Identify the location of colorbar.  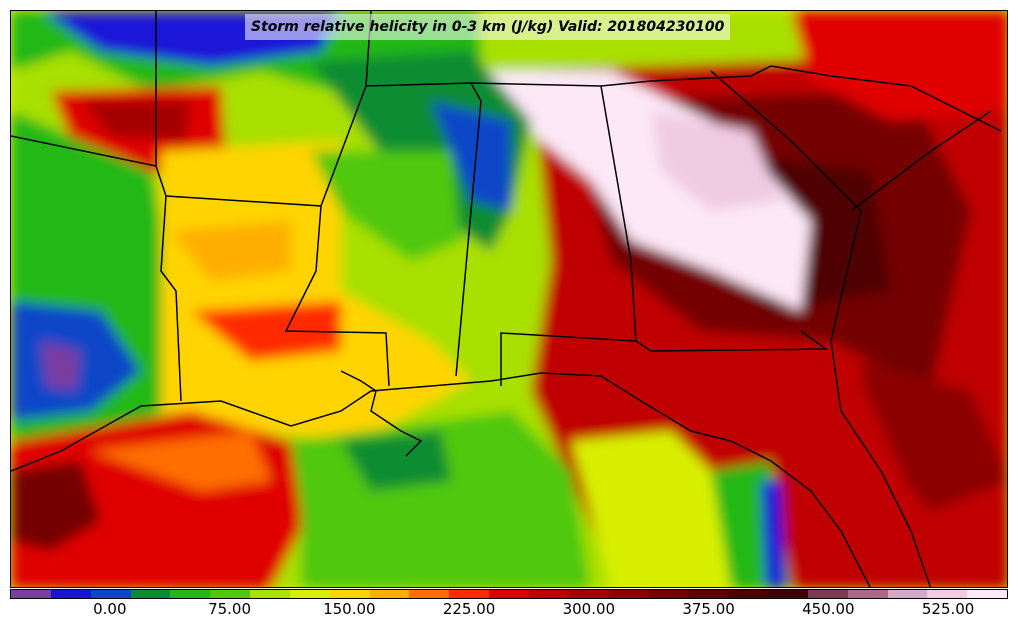
(509, 594).